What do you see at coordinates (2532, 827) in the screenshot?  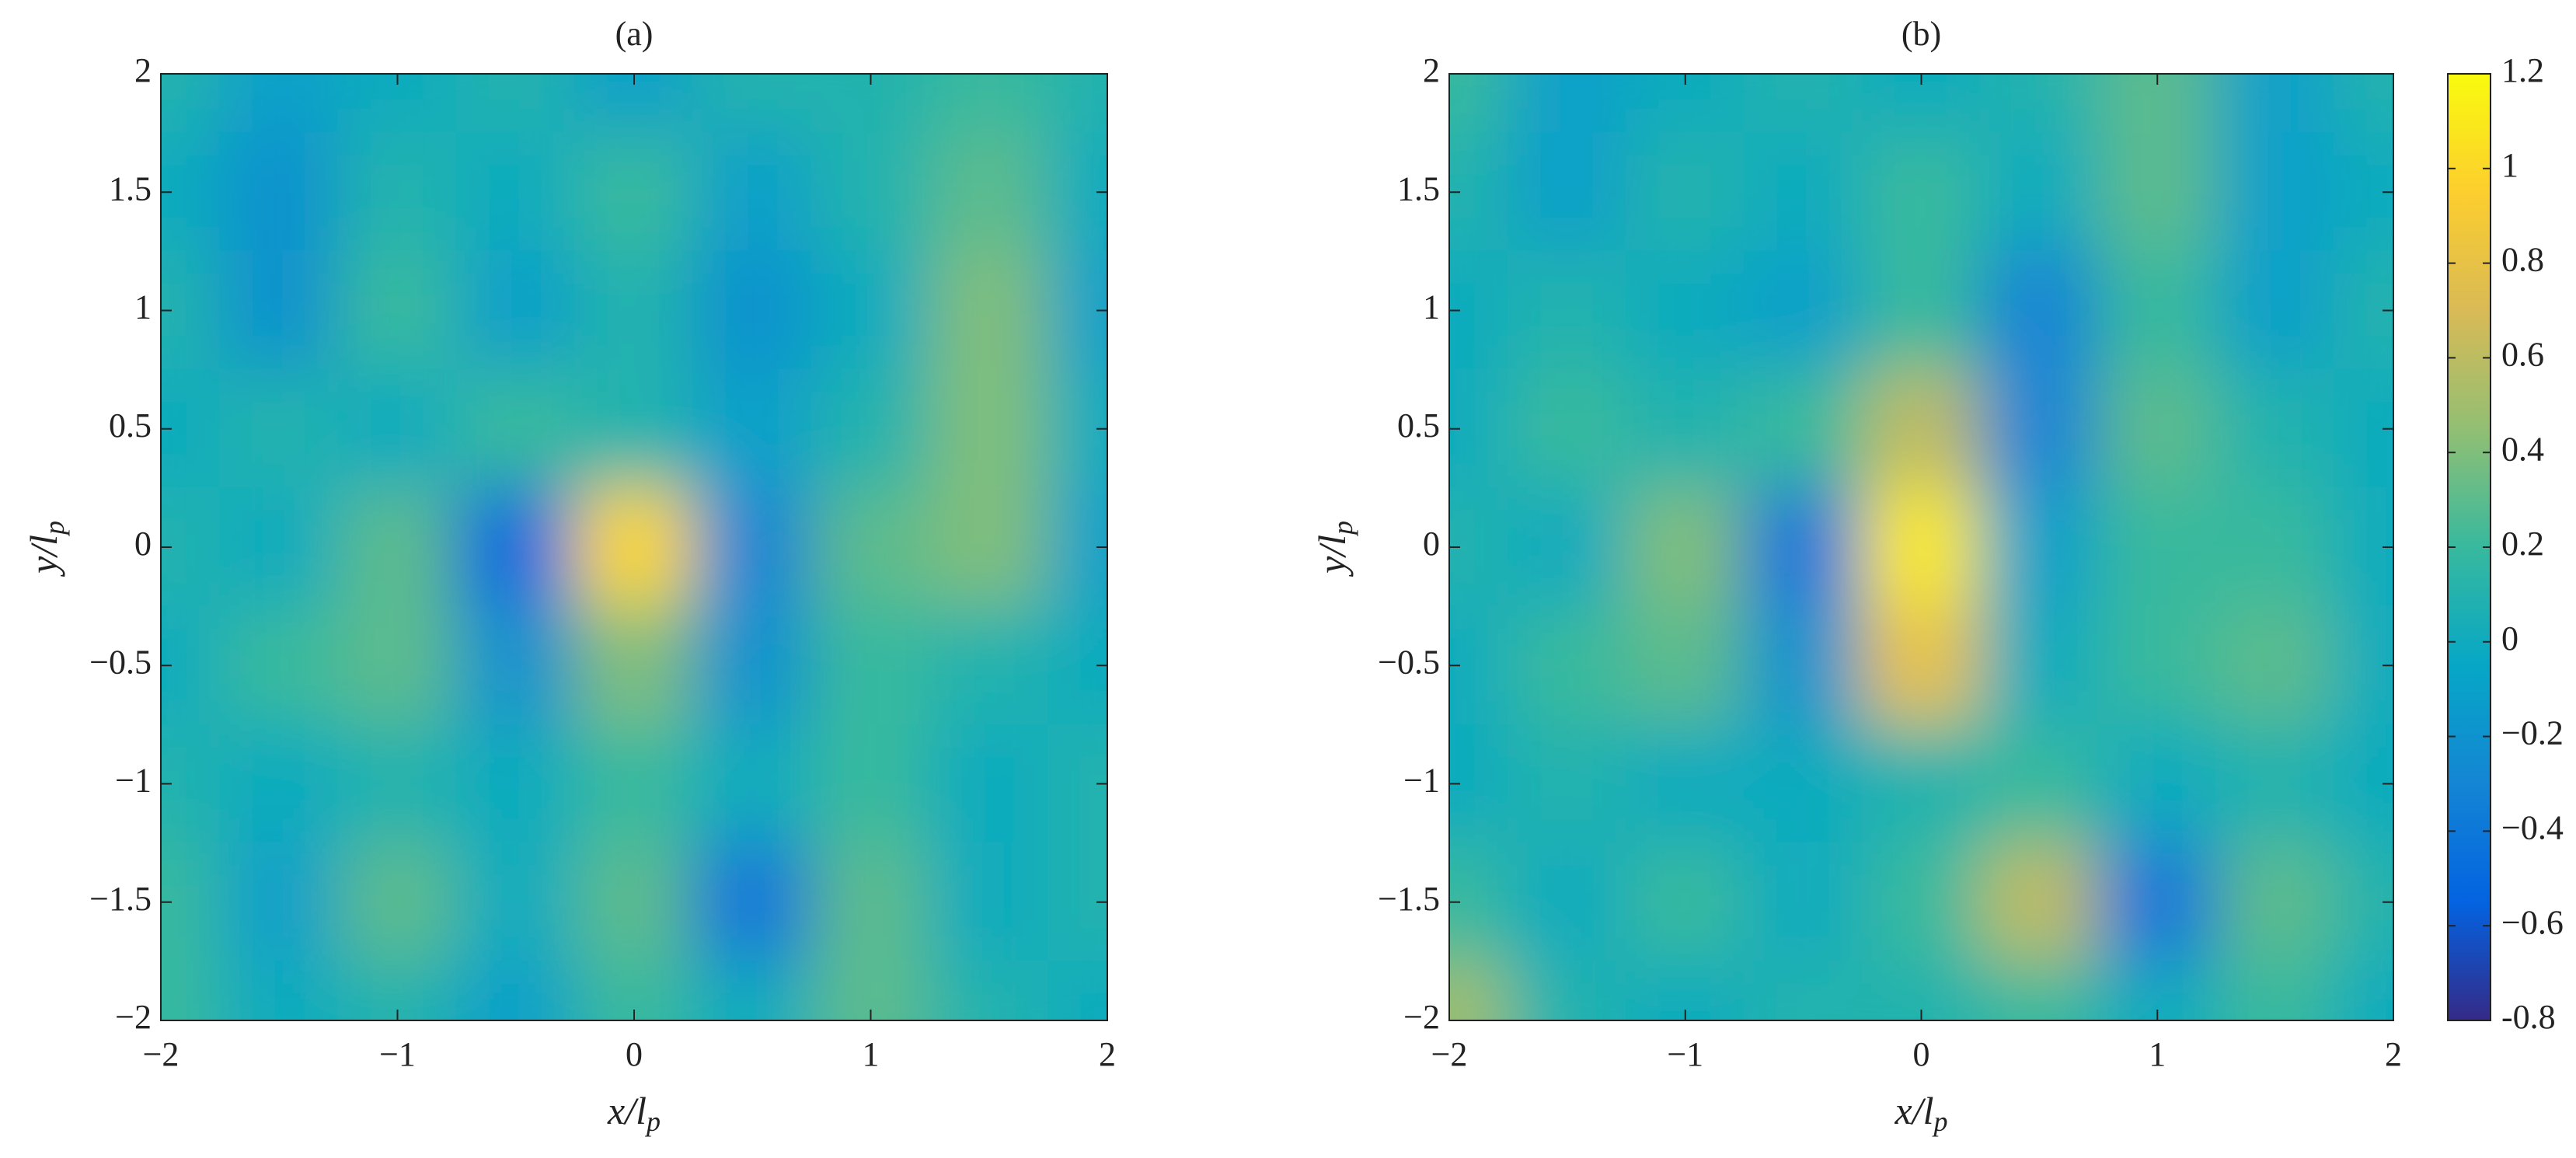 I see `colorbar-tick-label: −0.4` at bounding box center [2532, 827].